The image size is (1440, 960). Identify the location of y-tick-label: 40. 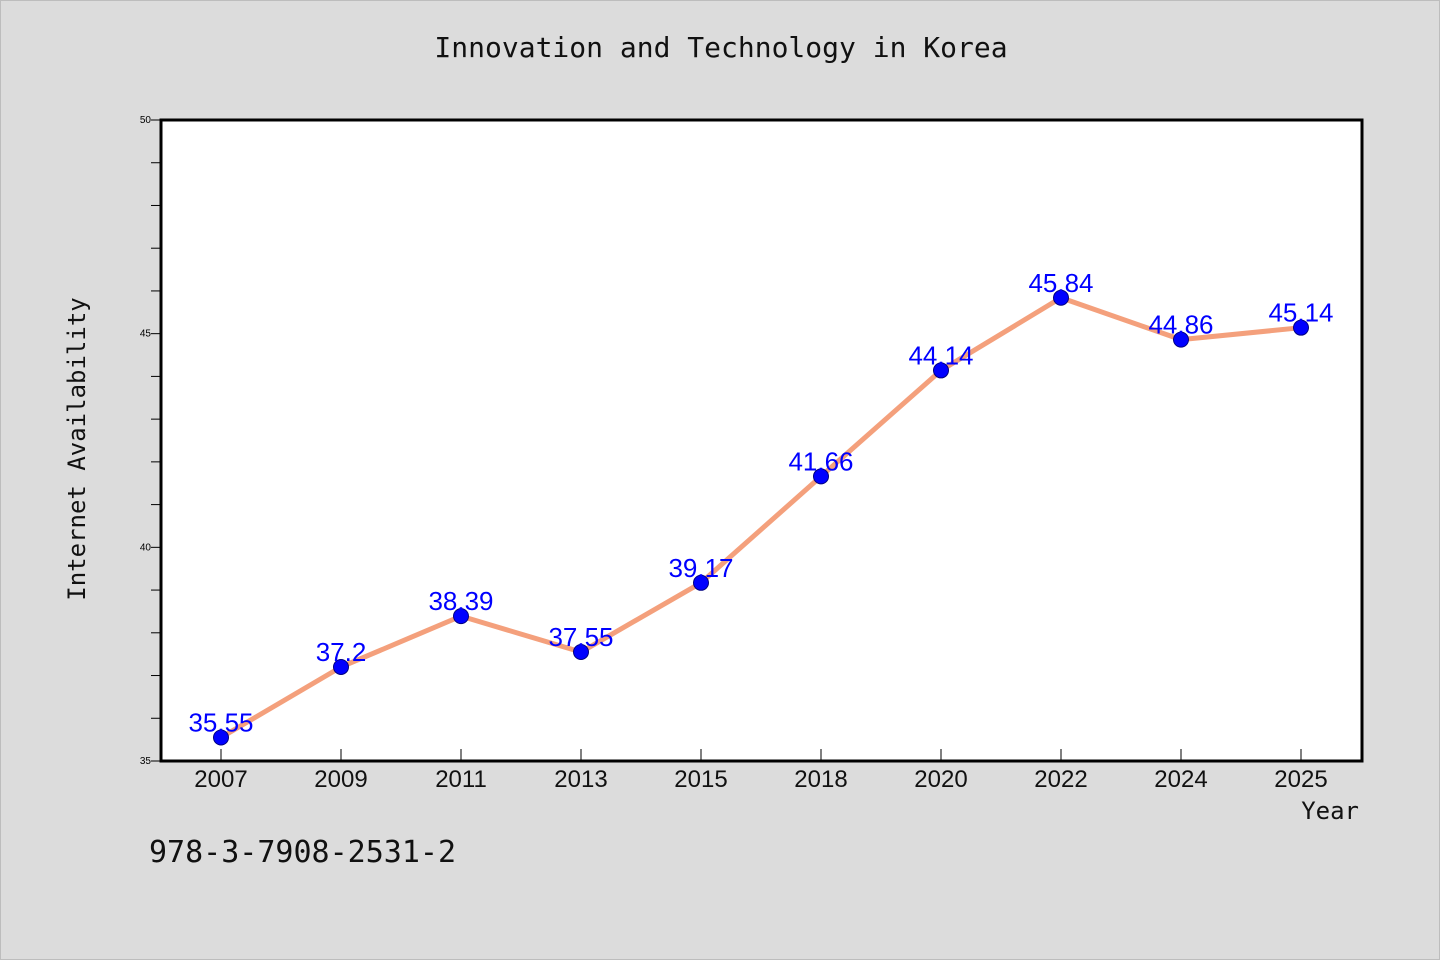
(146, 547).